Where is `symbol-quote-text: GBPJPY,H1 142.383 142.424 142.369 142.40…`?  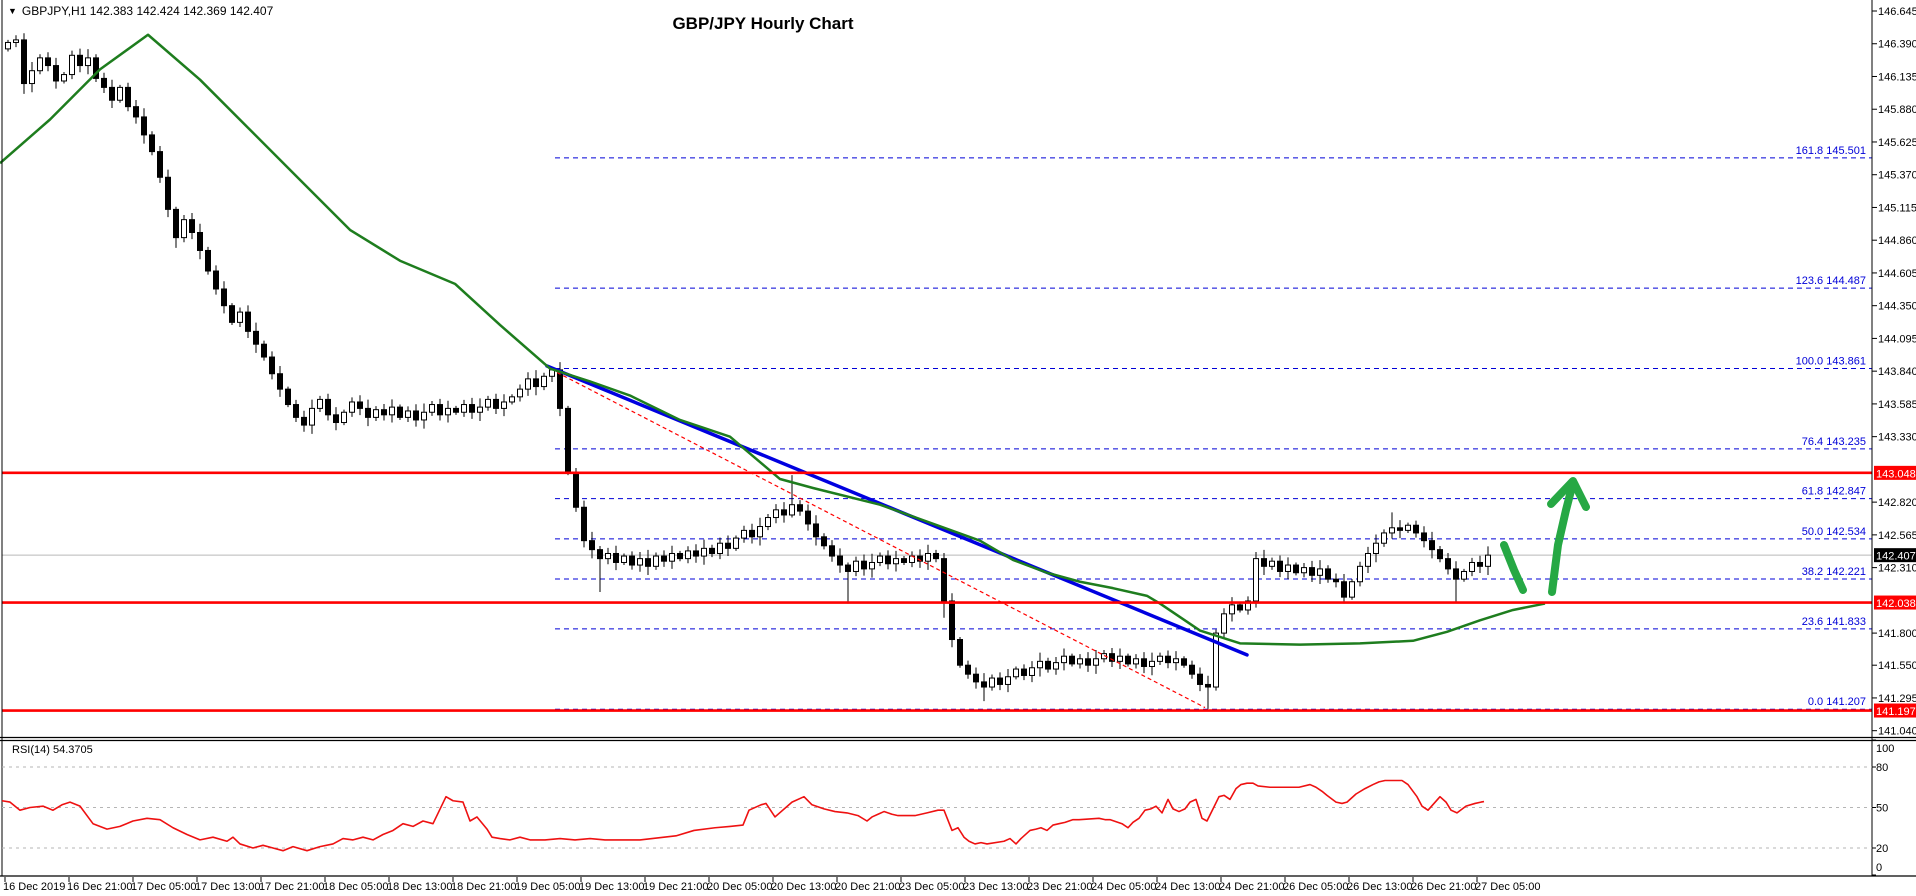 symbol-quote-text: GBPJPY,H1 142.383 142.424 142.369 142.40… is located at coordinates (147, 11).